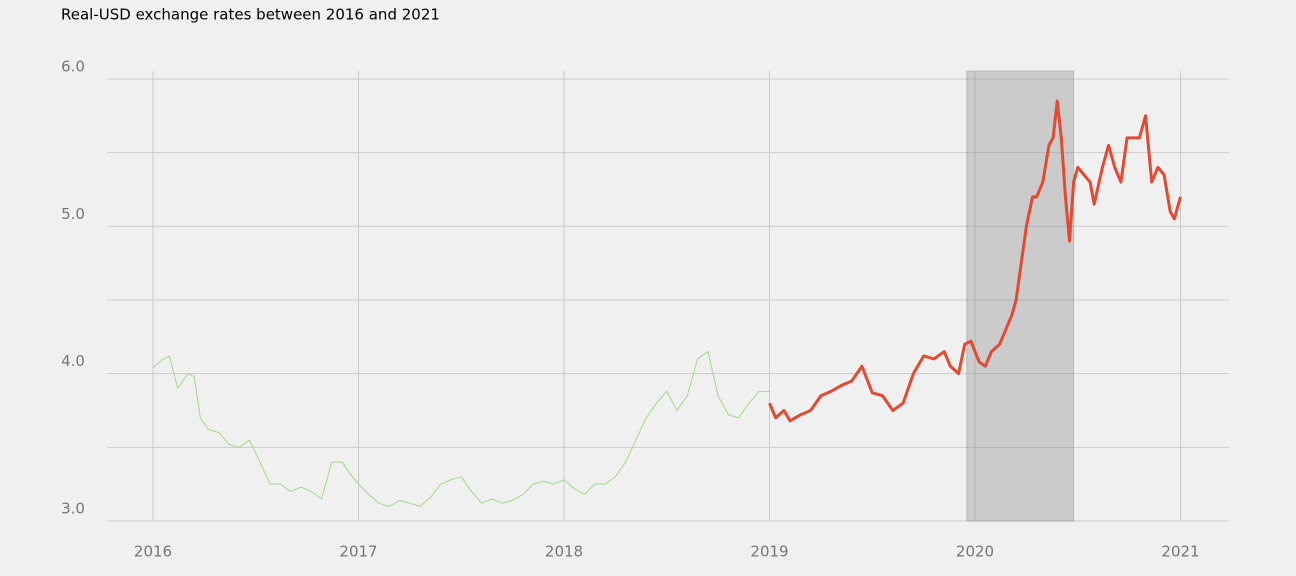  What do you see at coordinates (564, 552) in the screenshot?
I see `x-tick-label: 2018` at bounding box center [564, 552].